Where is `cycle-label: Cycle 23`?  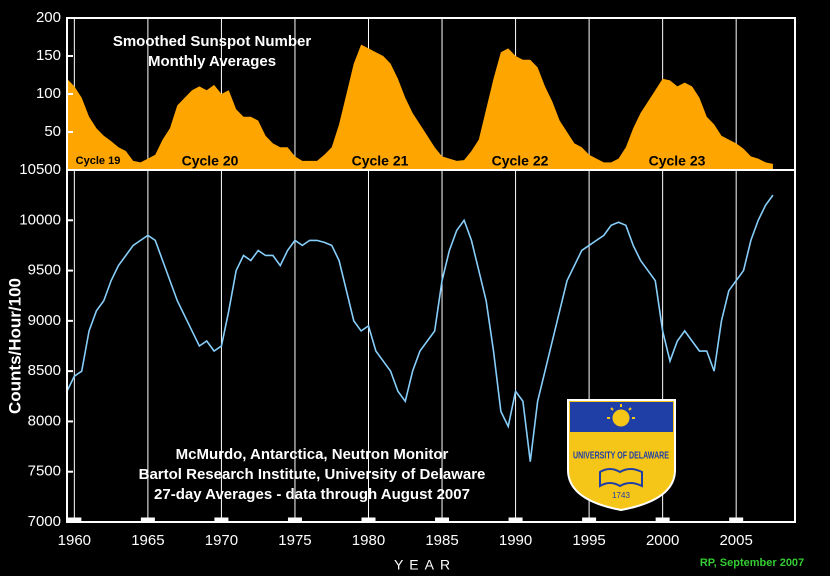
cycle-label: Cycle 23 is located at coordinates (677, 161).